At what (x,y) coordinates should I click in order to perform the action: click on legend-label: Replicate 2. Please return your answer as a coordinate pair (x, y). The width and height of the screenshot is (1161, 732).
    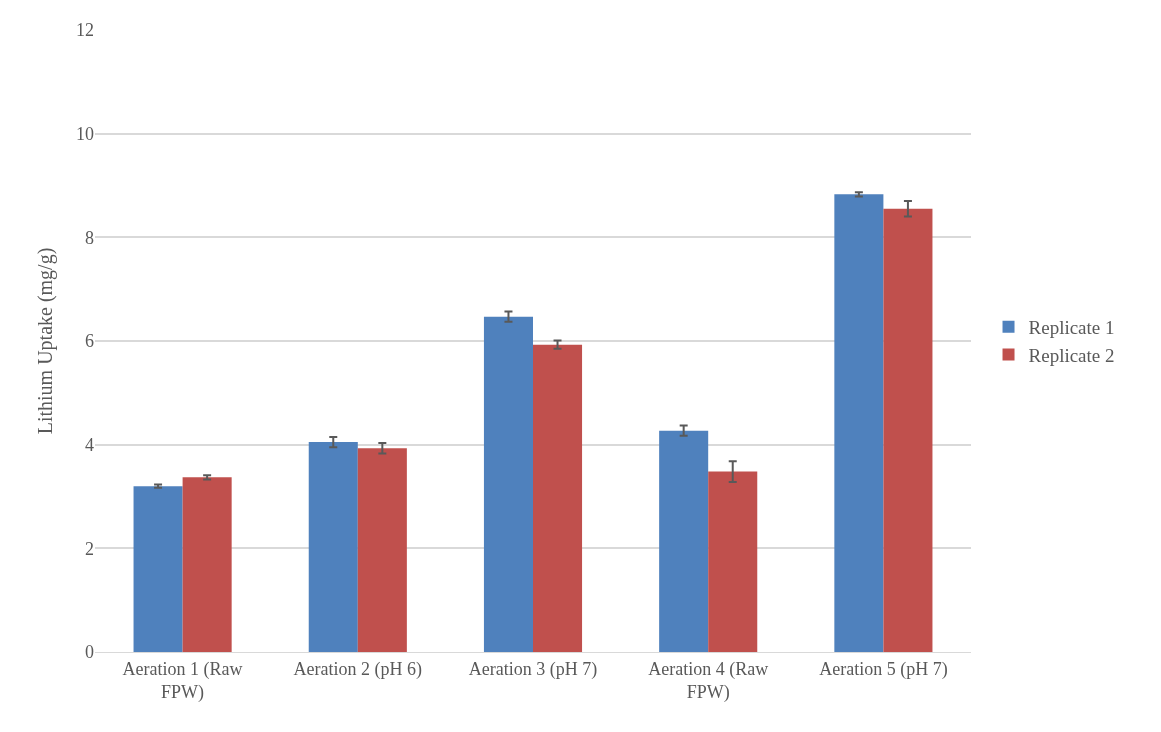
    Looking at the image, I should click on (1071, 355).